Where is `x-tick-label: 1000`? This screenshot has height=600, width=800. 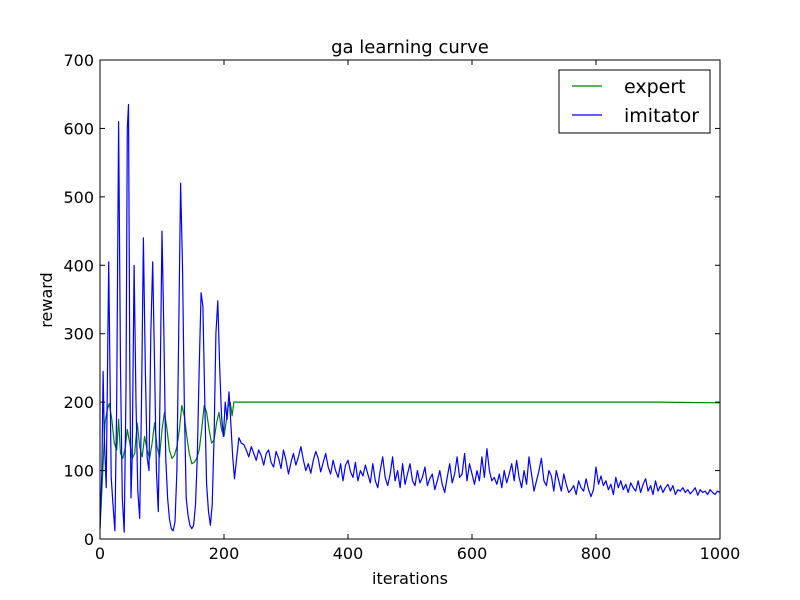 x-tick-label: 1000 is located at coordinates (720, 553).